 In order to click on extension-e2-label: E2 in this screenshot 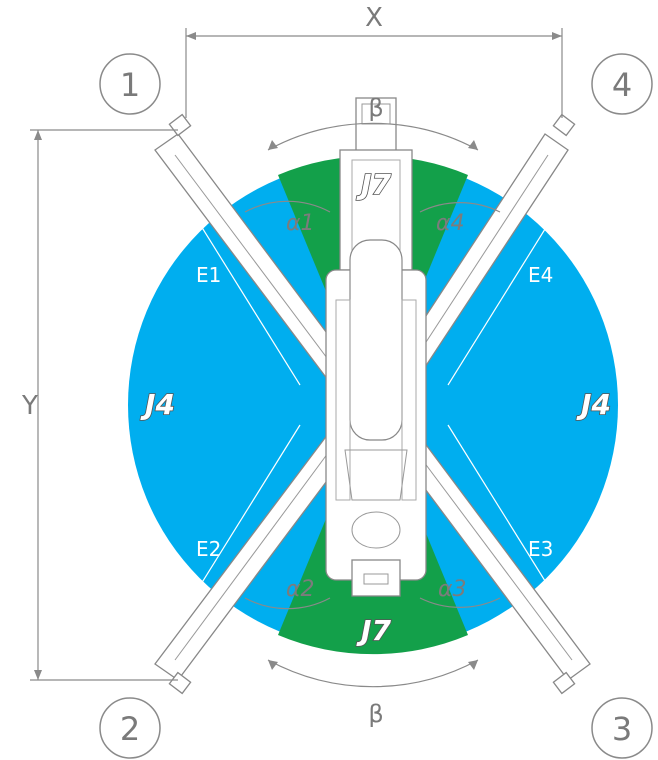, I will do `click(208, 549)`.